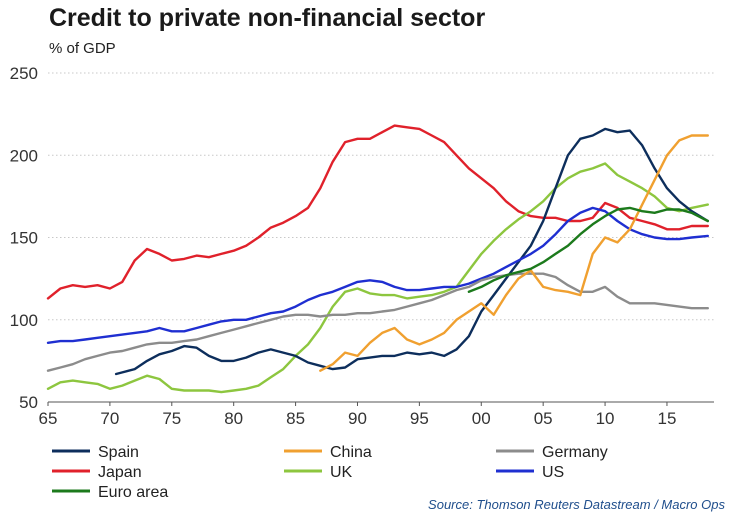  Describe the element at coordinates (133, 492) in the screenshot. I see `legend-label-euro-area: Euro area` at that location.